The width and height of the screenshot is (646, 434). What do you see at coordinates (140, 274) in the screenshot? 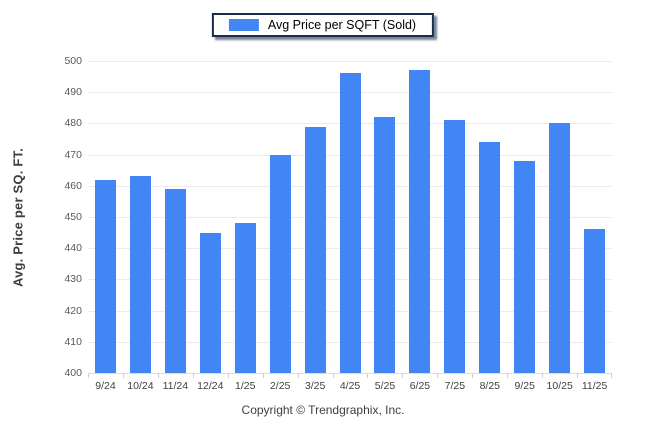
I see `bar-10/24` at bounding box center [140, 274].